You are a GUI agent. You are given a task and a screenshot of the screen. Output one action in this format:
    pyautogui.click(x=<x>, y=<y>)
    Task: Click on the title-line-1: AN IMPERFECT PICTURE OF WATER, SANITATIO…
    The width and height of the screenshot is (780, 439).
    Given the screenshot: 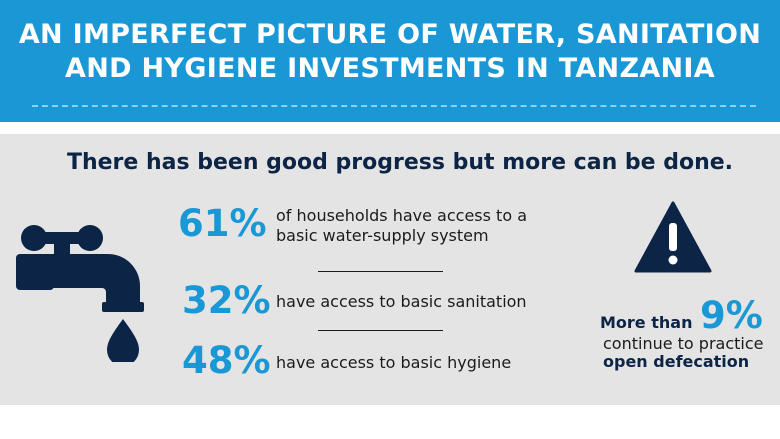 What is the action you would take?
    pyautogui.click(x=390, y=34)
    